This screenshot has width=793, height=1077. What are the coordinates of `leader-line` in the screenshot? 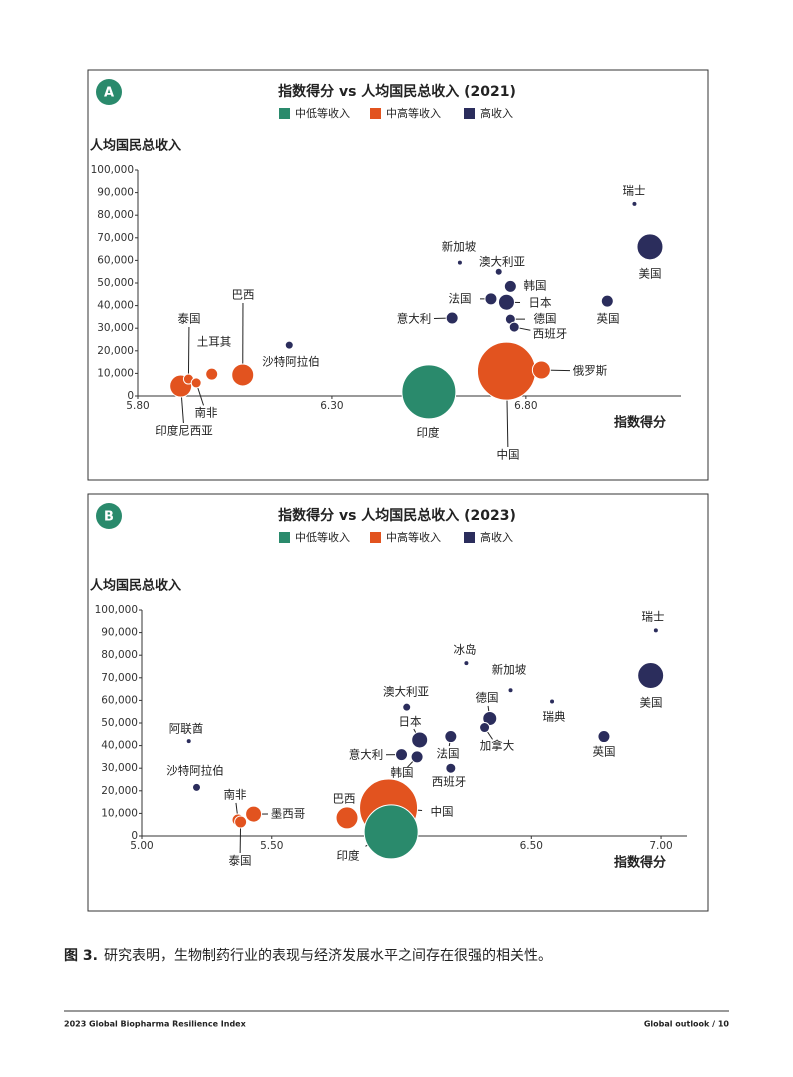 It's located at (188, 353).